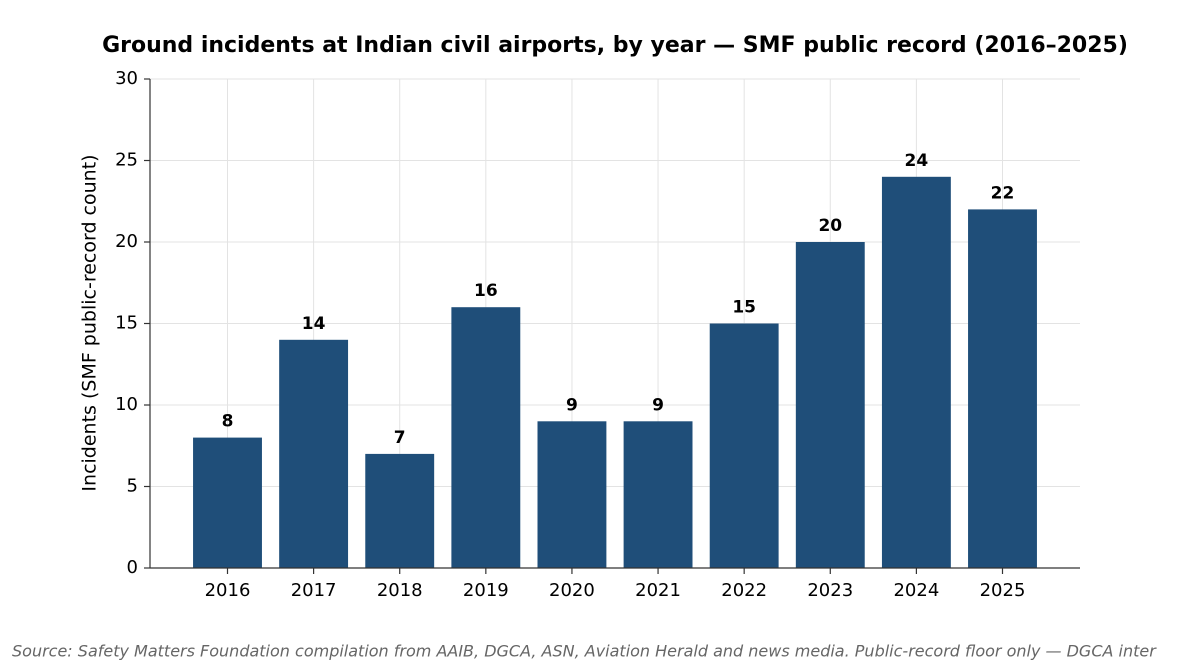  What do you see at coordinates (126, 78) in the screenshot?
I see `y-tick-label: 30` at bounding box center [126, 78].